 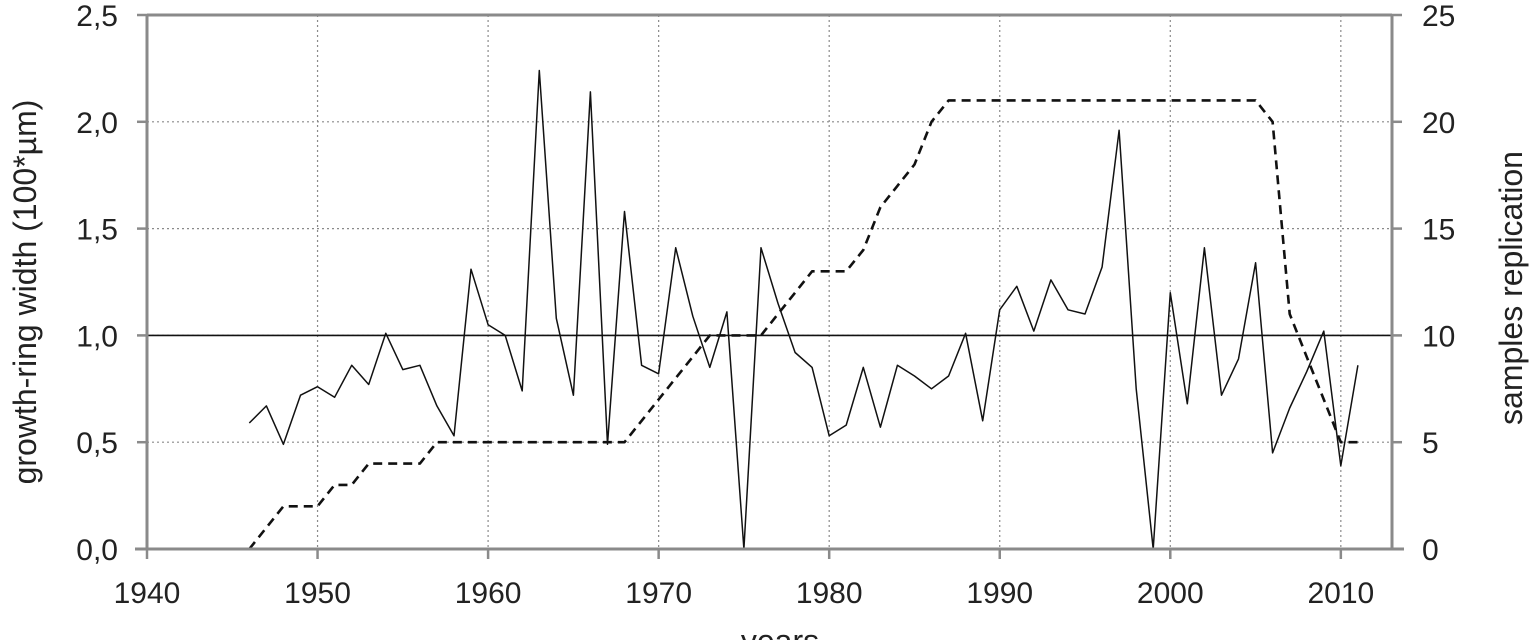 I want to click on y-left-axis-title: growth-ring width (100*µm), so click(x=25, y=292).